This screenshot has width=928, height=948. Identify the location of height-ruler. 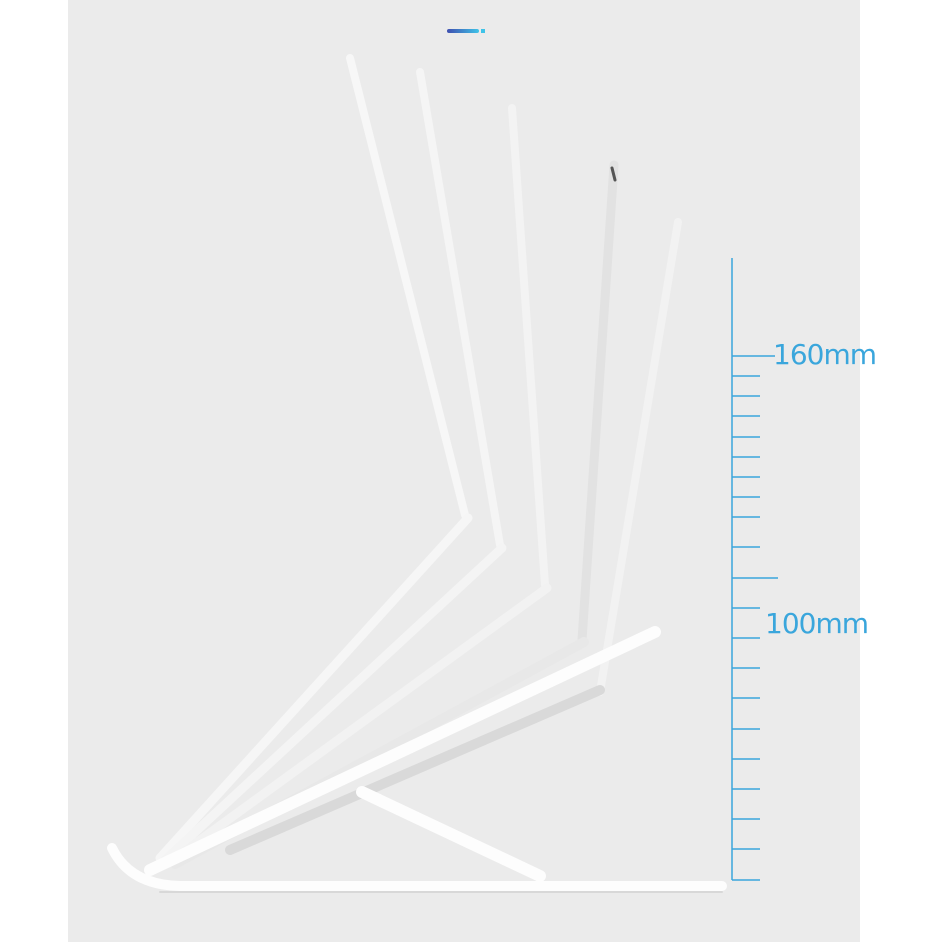
(754, 569).